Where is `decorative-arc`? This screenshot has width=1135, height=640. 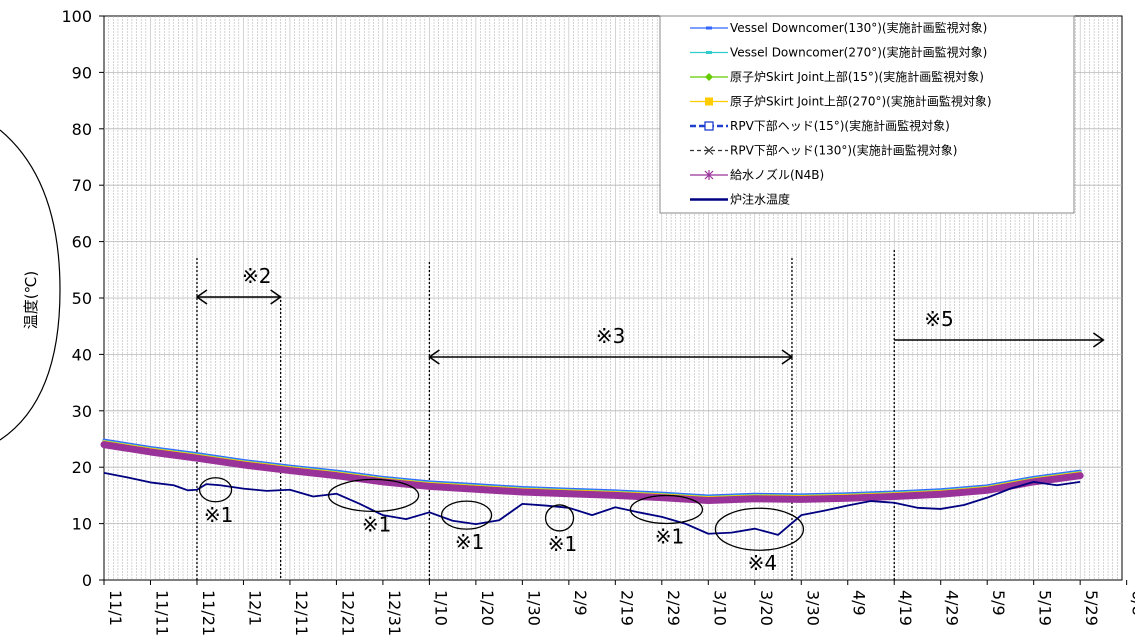 decorative-arc is located at coordinates (30, 285).